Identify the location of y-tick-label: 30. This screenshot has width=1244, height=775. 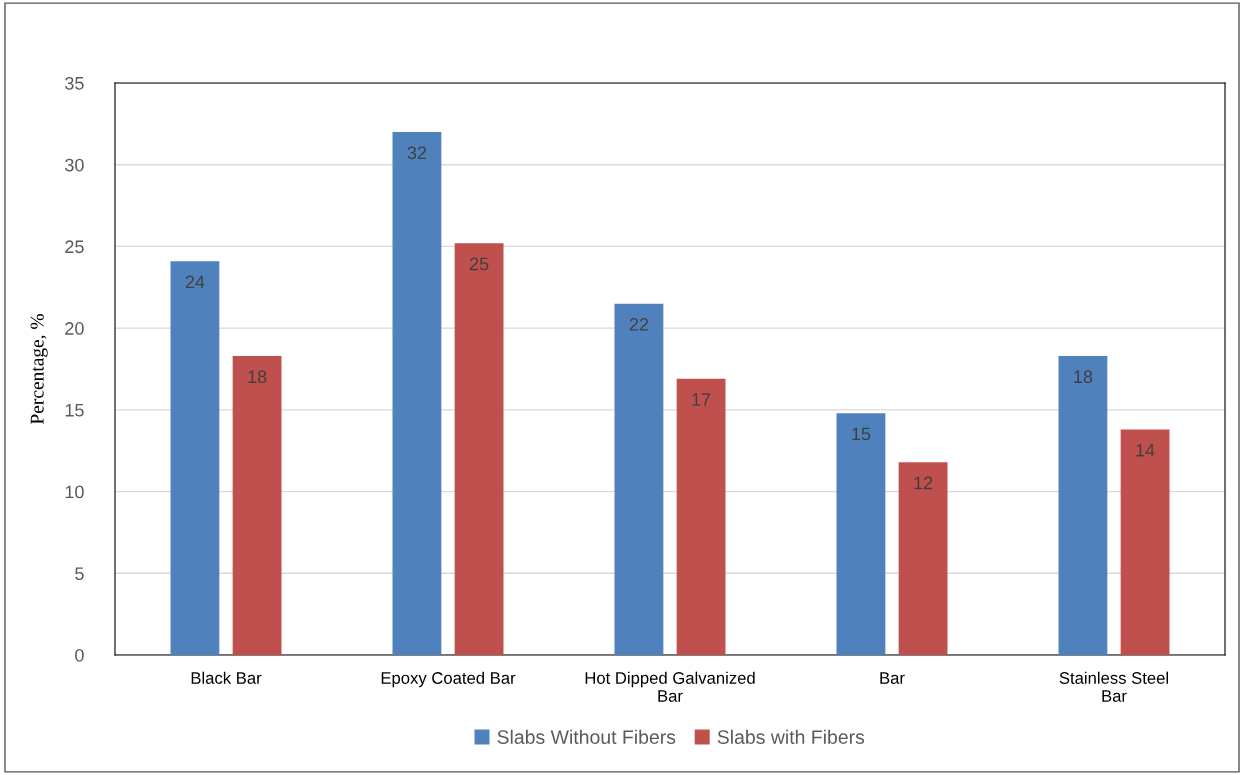
(74, 165).